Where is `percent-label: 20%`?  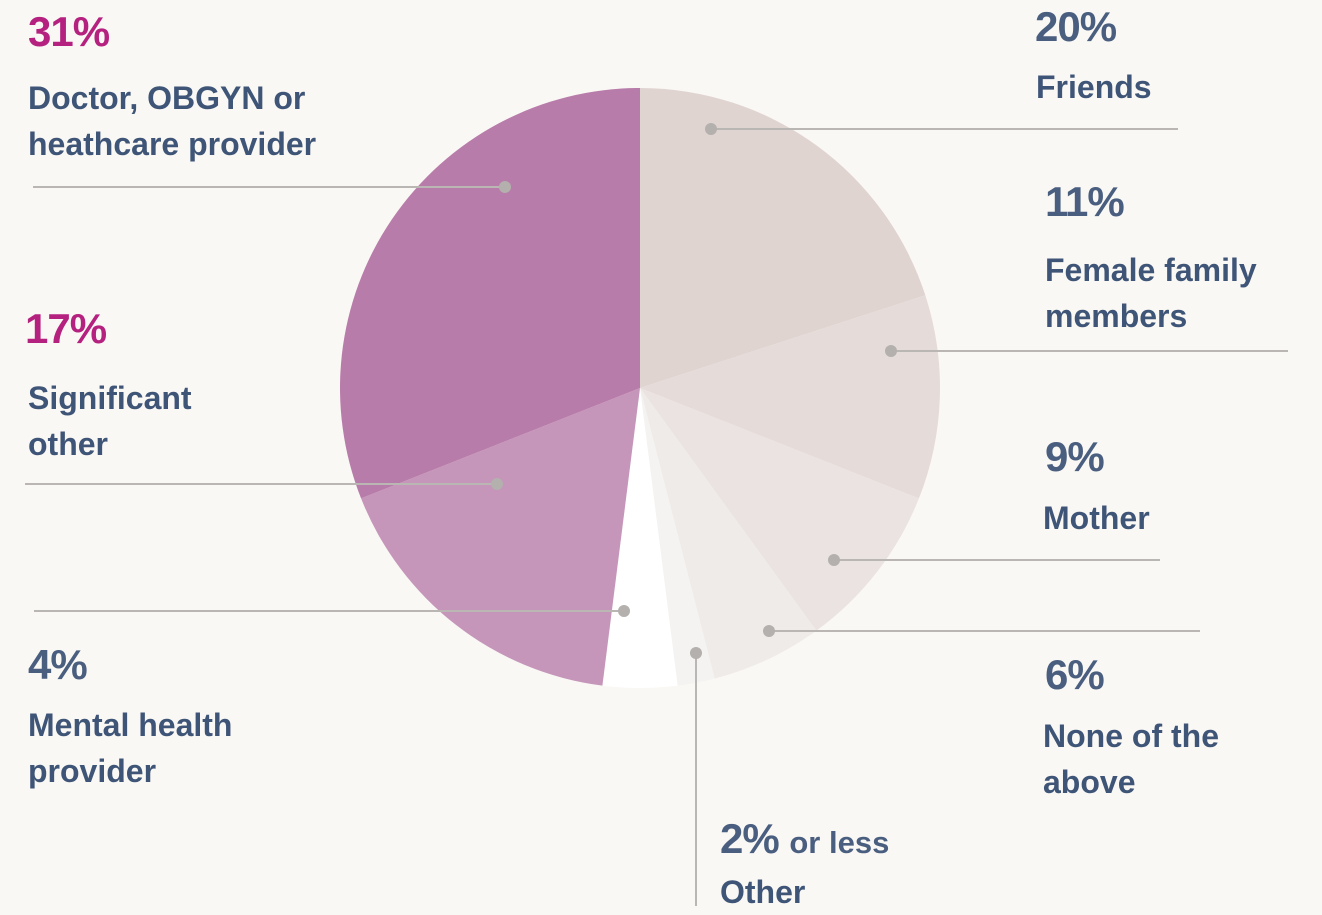 percent-label: 20% is located at coordinates (1076, 27).